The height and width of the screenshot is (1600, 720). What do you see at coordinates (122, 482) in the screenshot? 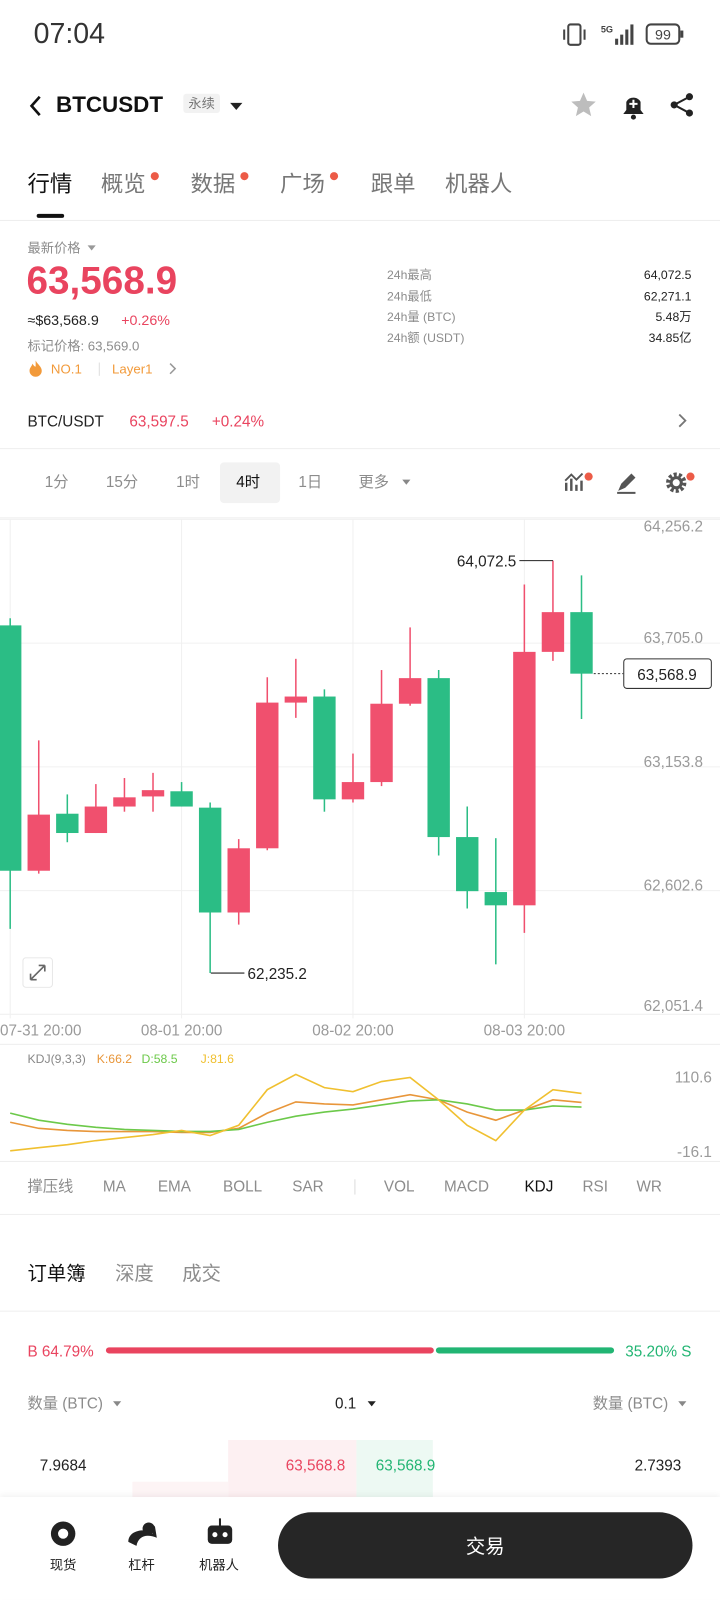
I see `interval: 15分` at bounding box center [122, 482].